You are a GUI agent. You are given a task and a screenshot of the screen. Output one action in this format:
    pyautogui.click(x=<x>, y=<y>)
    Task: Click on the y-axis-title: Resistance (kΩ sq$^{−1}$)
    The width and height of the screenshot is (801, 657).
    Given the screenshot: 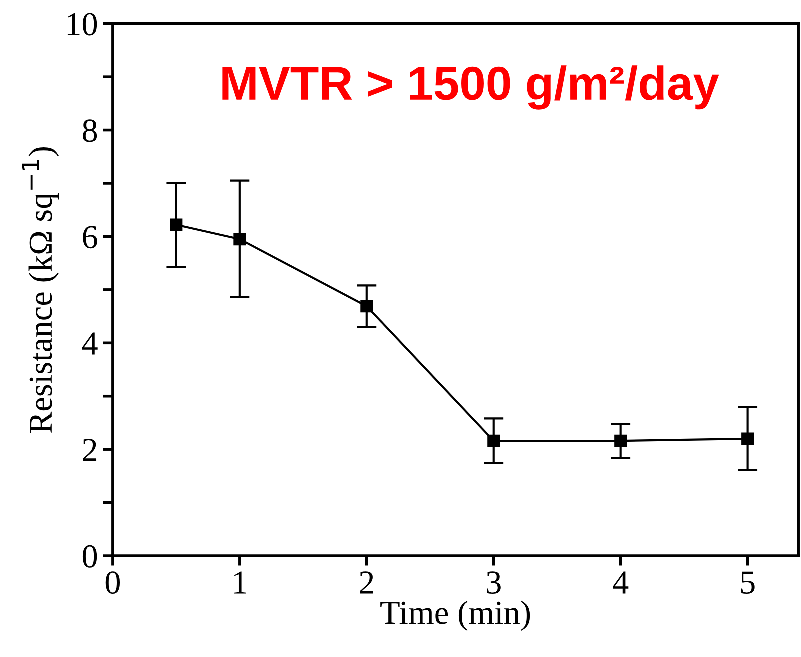 What is the action you would take?
    pyautogui.click(x=41, y=290)
    